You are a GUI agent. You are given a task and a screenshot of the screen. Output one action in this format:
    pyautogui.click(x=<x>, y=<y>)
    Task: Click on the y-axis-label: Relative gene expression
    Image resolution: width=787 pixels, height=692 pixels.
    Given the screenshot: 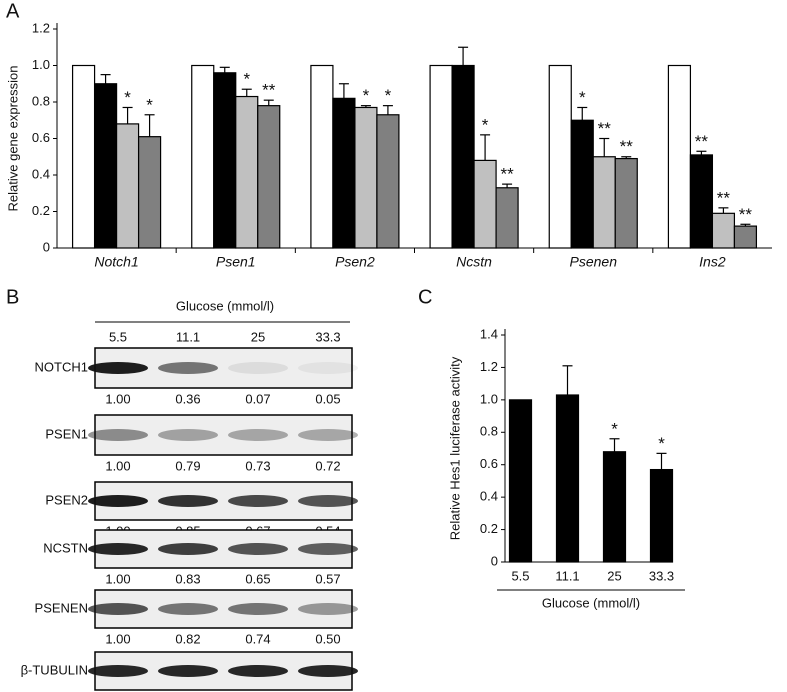 What is the action you would take?
    pyautogui.click(x=12, y=139)
    